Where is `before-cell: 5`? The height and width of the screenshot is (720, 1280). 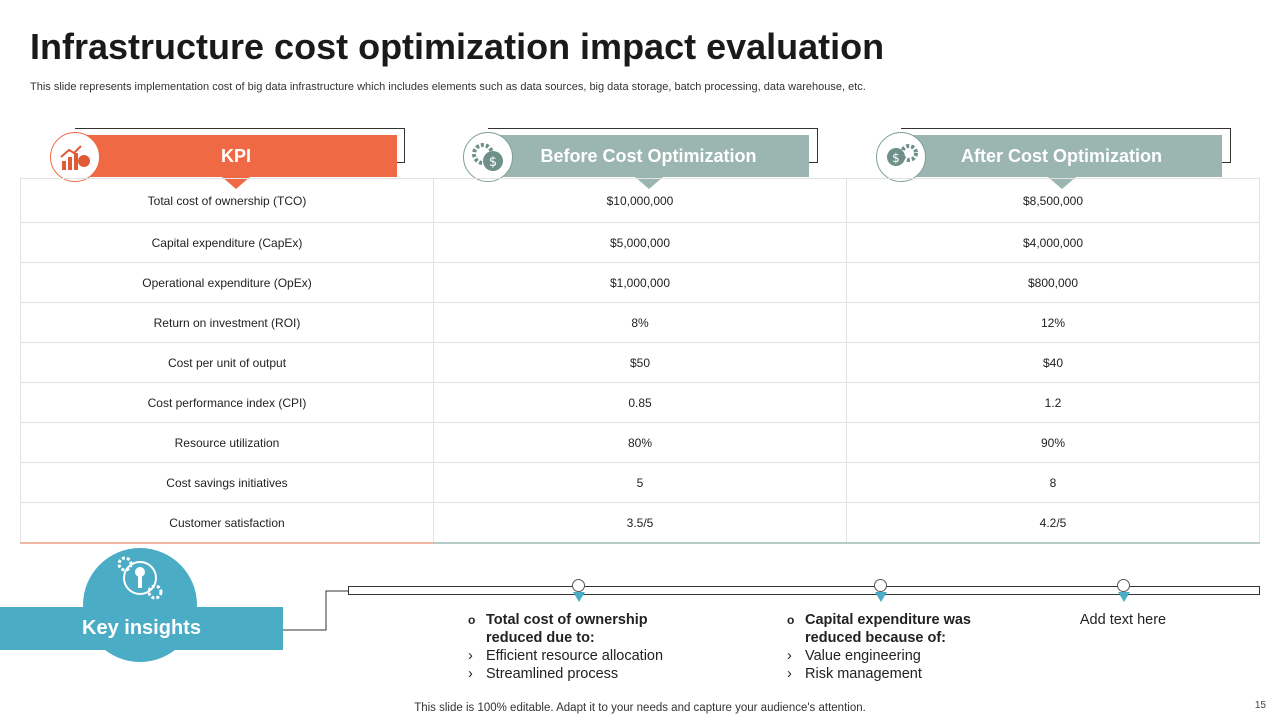
before-cell: 5 is located at coordinates (640, 482).